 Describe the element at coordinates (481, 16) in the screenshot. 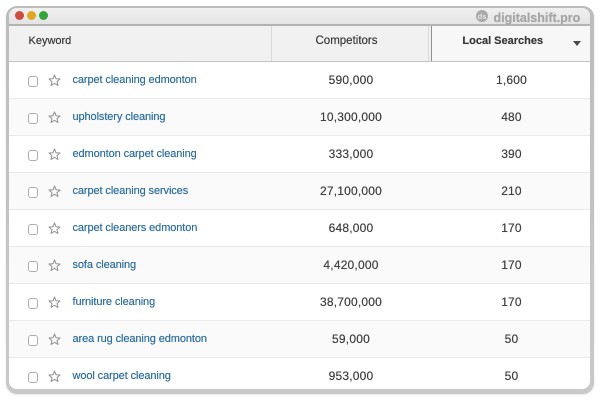

I see `svg-text: ds` at that location.